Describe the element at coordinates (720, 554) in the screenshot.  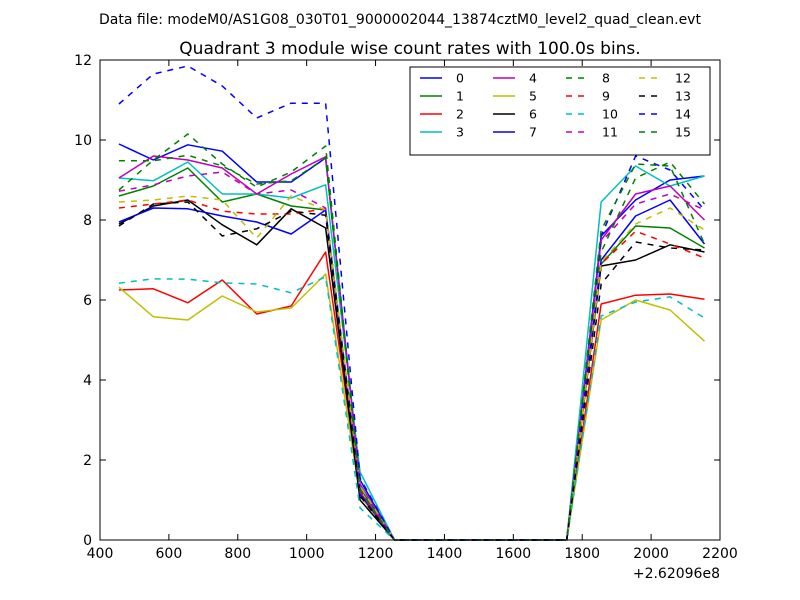
I see `x-tick-label-2200: 2200` at that location.